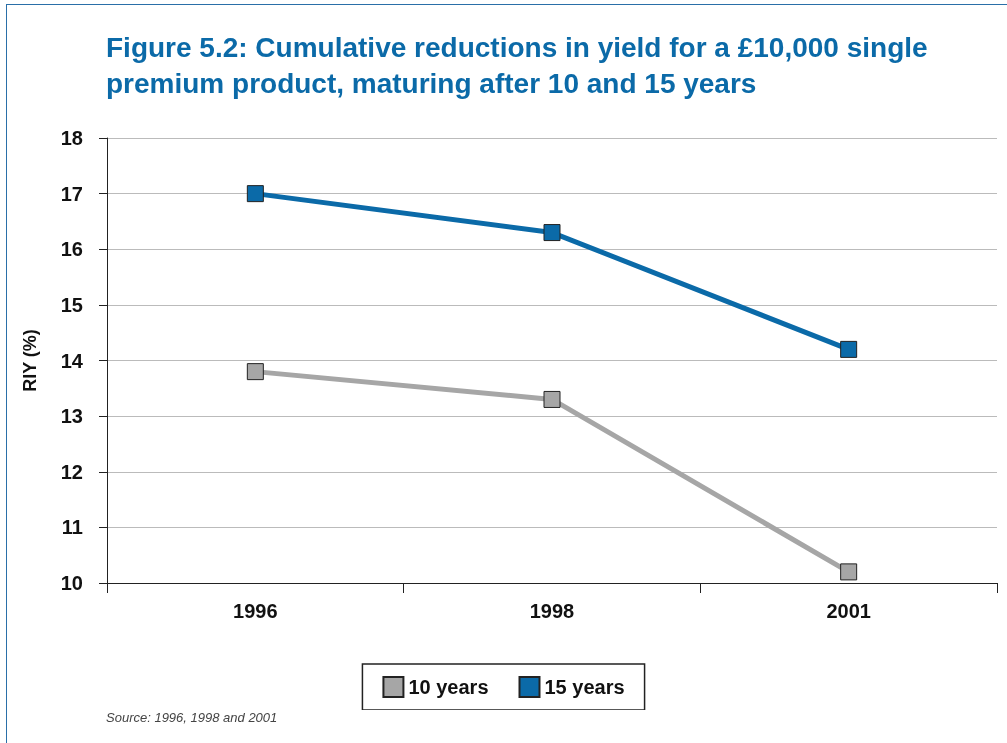  What do you see at coordinates (72, 527) in the screenshot?
I see `y-tick-label: 11` at bounding box center [72, 527].